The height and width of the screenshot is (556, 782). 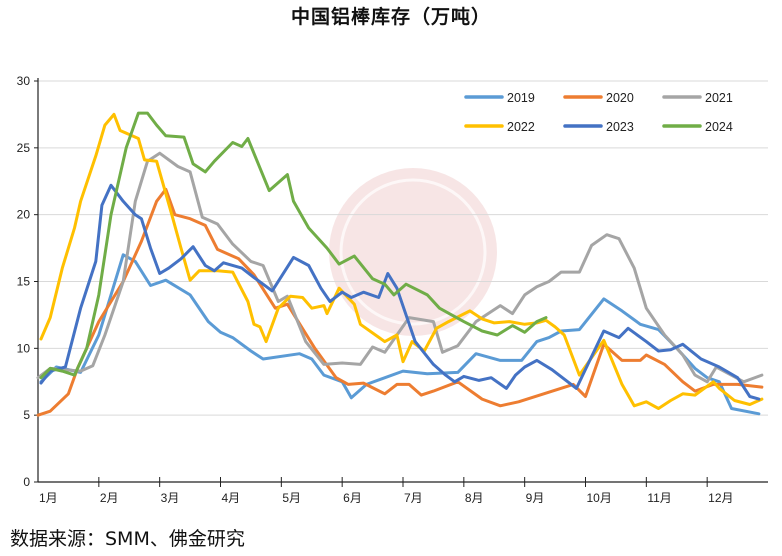 I want to click on x-tick-label: 3月, so click(x=170, y=498).